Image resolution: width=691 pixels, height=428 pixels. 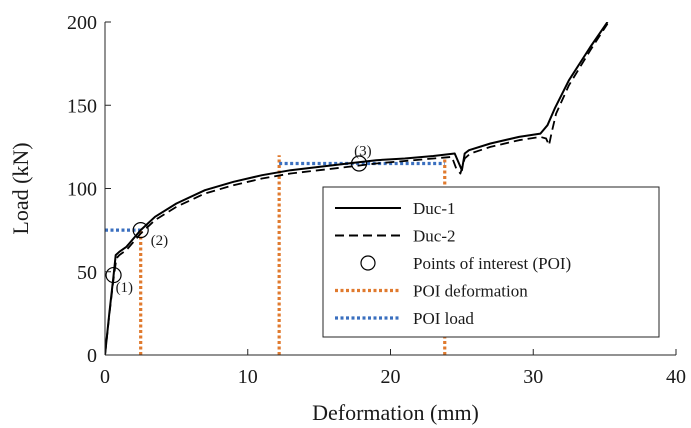 What do you see at coordinates (363, 152) in the screenshot?
I see `poi-label-3: (3)` at bounding box center [363, 152].